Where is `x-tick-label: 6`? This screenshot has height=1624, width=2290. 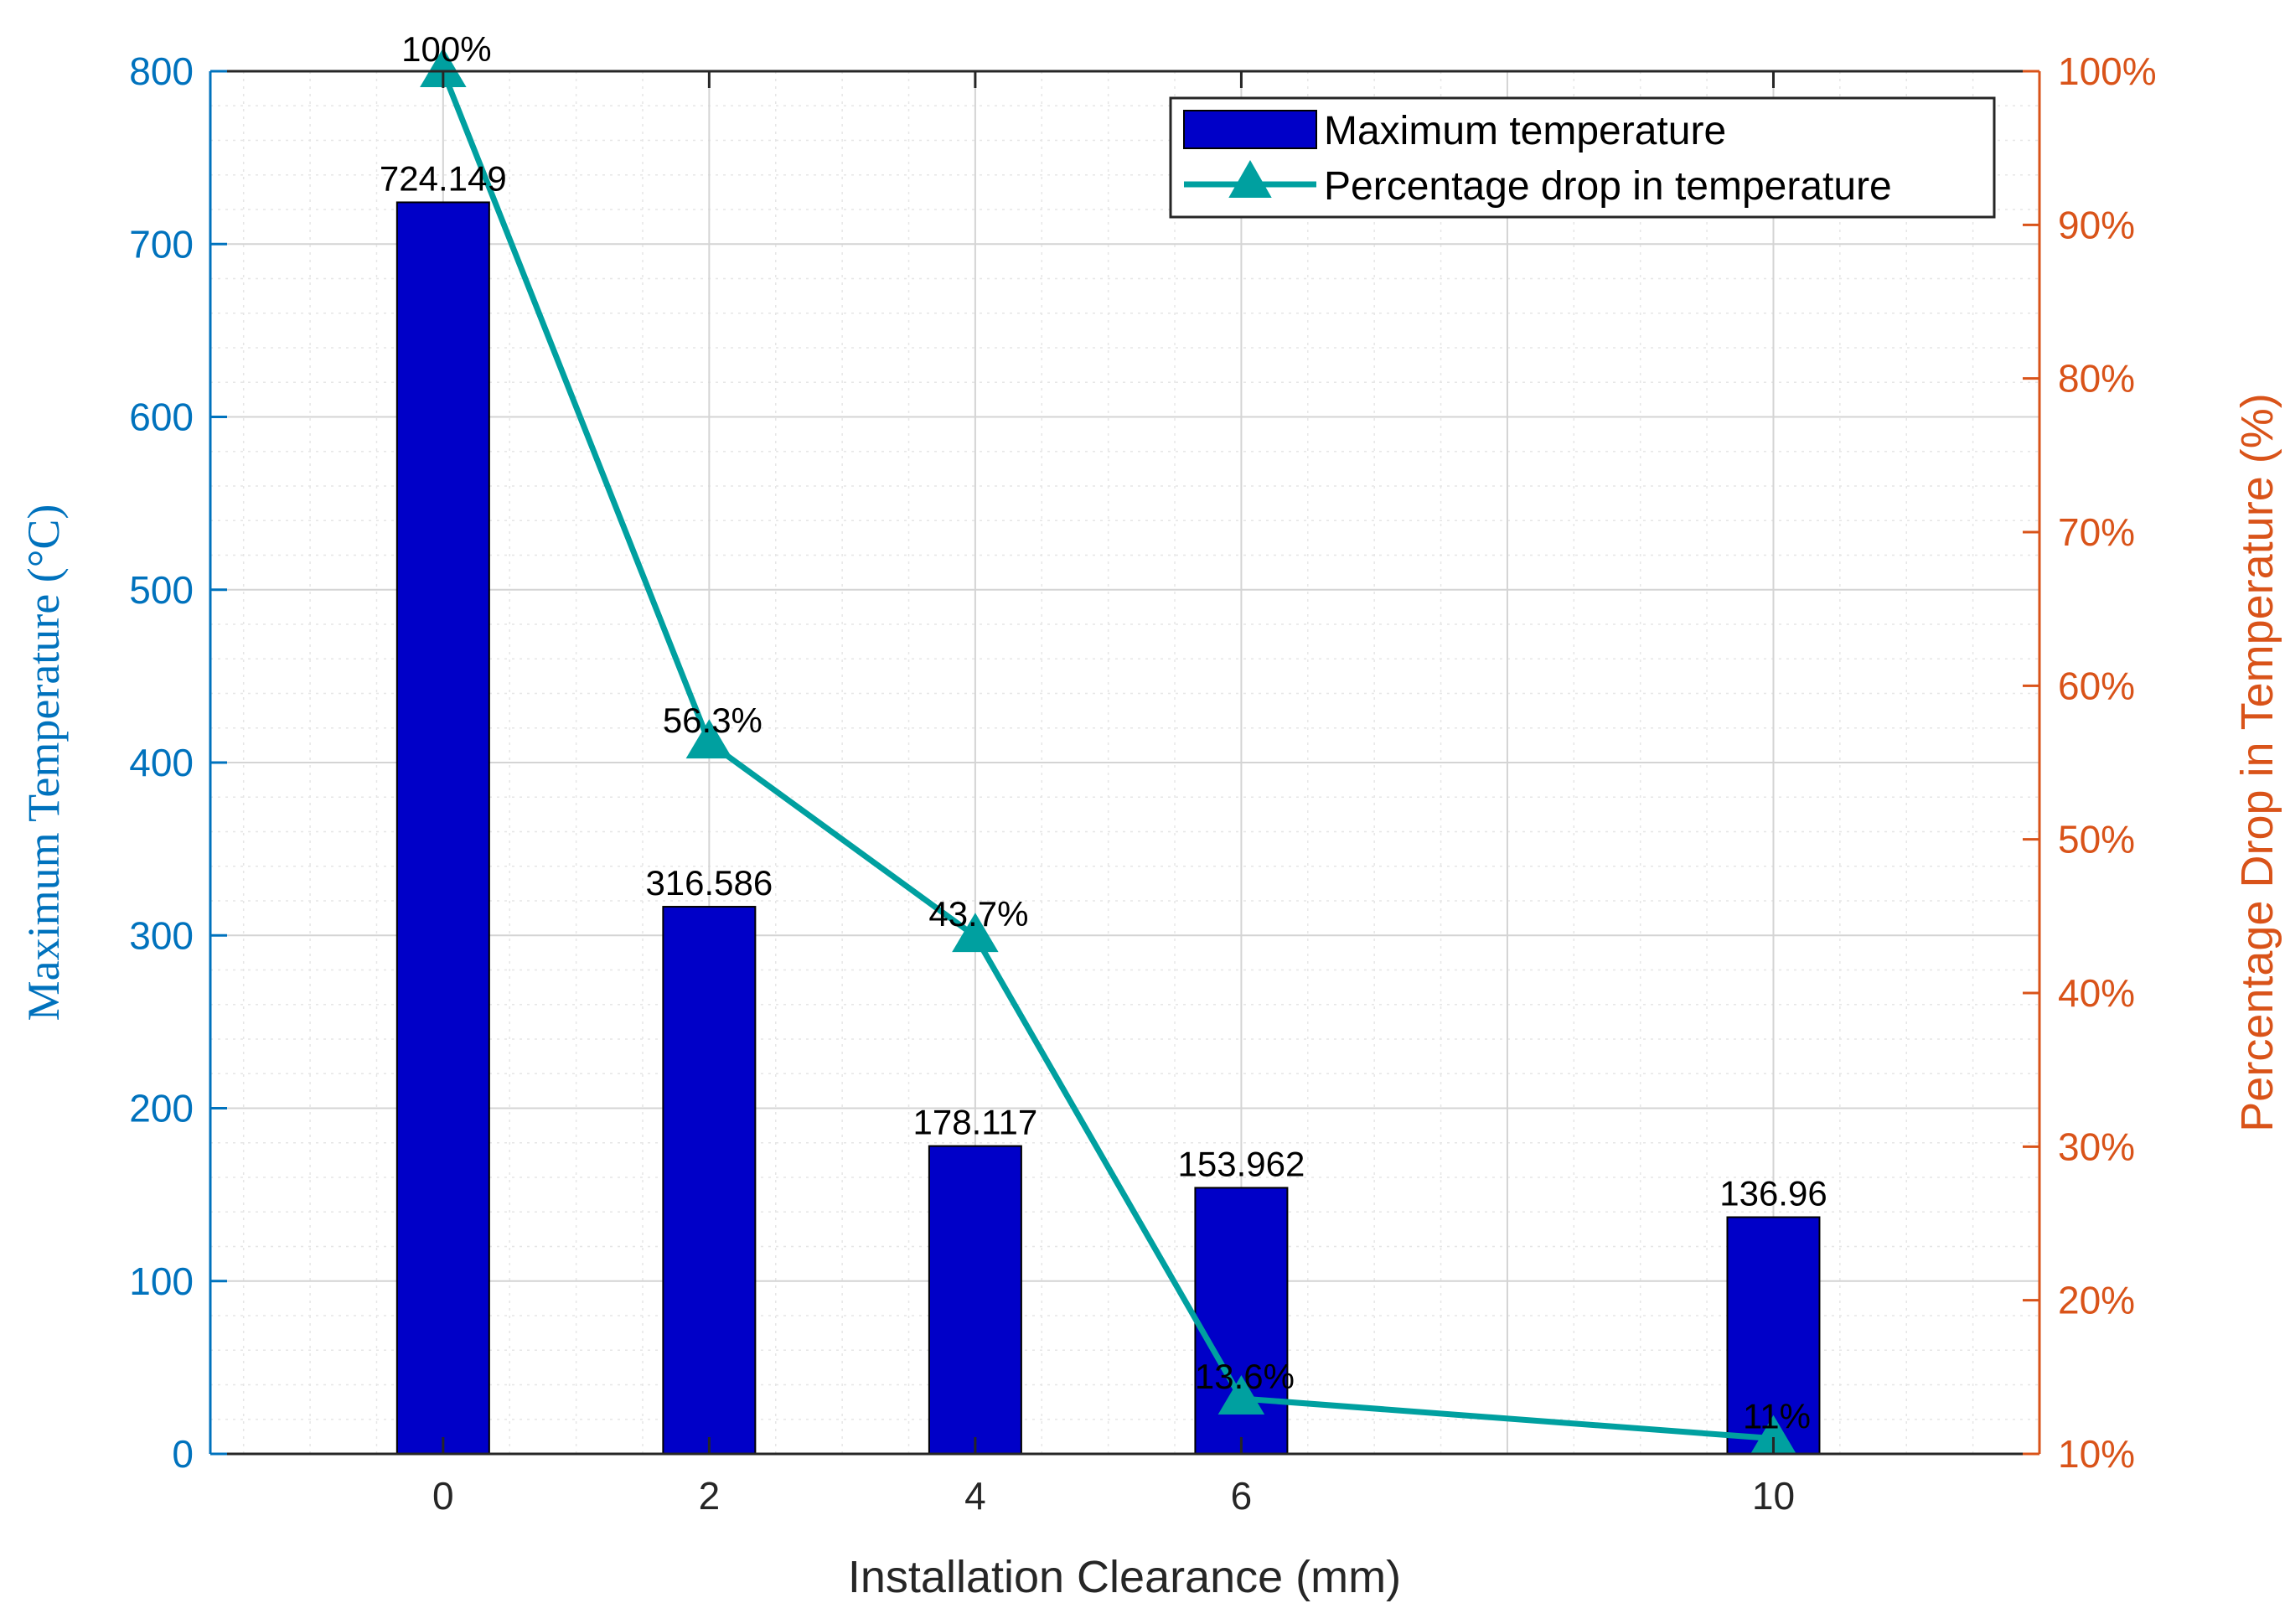
x-tick-label: 6 is located at coordinates (1242, 1496).